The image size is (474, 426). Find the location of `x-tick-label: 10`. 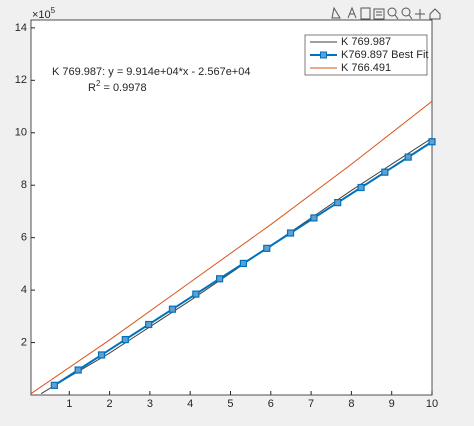

x-tick-label: 10 is located at coordinates (432, 404).